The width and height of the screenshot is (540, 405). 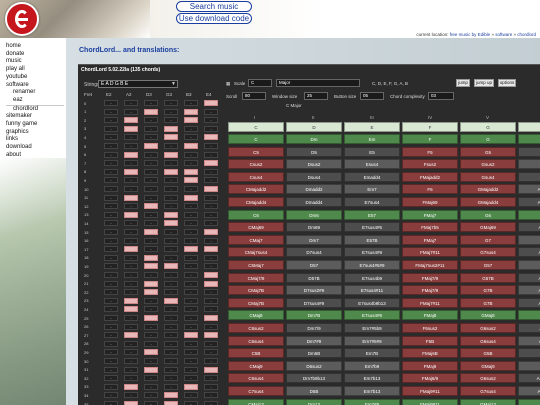 What do you see at coordinates (314, 277) in the screenshot?
I see `chord-button: D57B` at bounding box center [314, 277].